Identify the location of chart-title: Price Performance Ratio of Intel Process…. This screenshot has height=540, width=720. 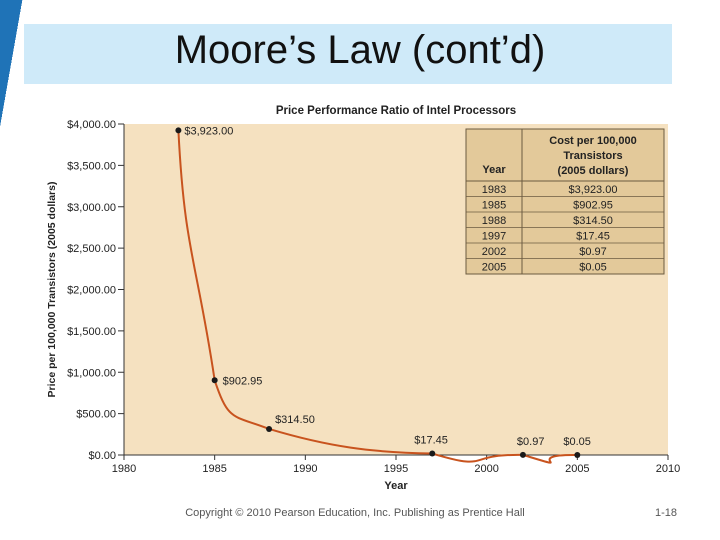
(396, 111).